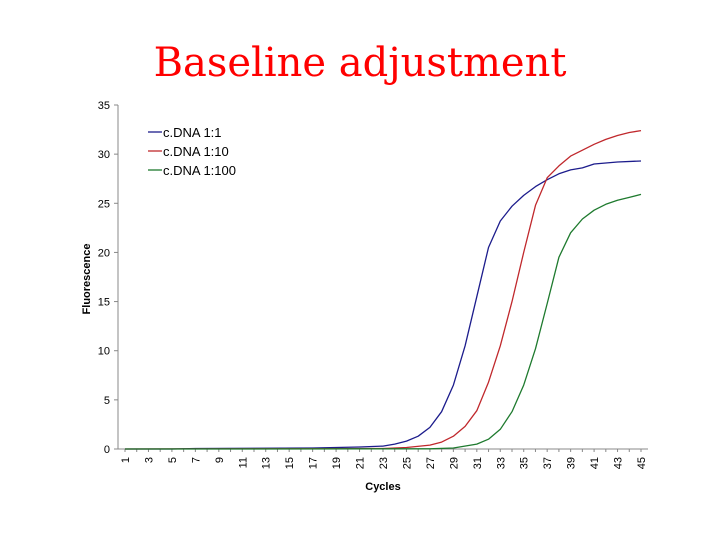  I want to click on x-tick-label: 17, so click(314, 463).